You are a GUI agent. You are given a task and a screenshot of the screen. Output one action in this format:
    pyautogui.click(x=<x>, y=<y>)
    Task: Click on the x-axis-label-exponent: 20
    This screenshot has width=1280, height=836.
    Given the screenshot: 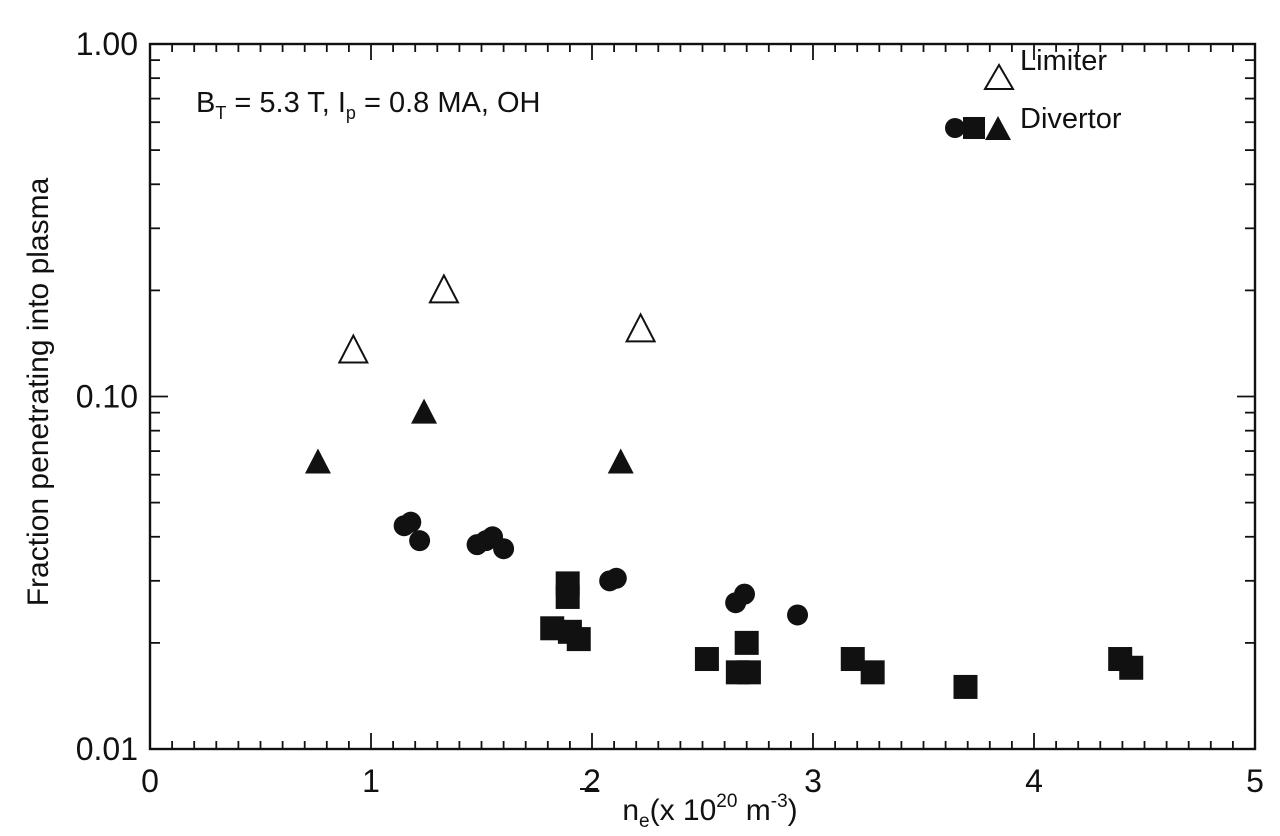 What is the action you would take?
    pyautogui.click(x=726, y=801)
    